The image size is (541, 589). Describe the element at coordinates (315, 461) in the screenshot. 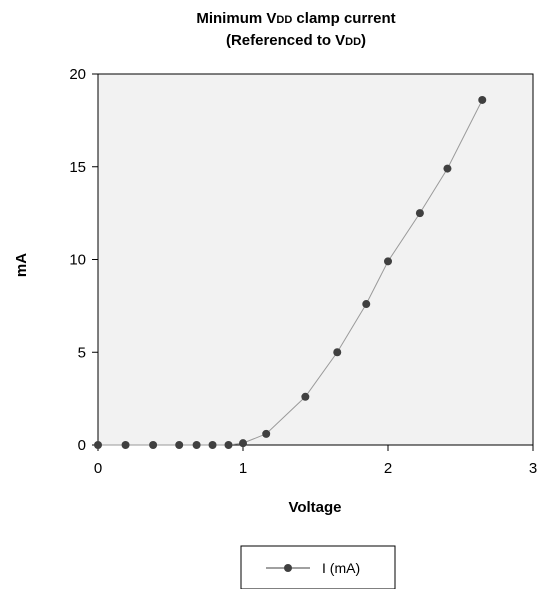

I see `x-axis-ticks: 0 1 2 3` at that location.